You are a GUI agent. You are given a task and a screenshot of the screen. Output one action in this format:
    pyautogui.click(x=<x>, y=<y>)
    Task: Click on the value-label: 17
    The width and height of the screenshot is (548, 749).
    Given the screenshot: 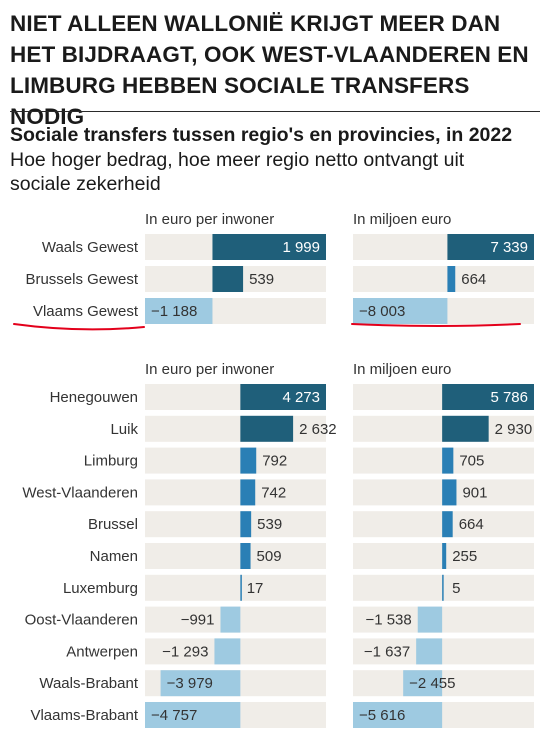 What is the action you would take?
    pyautogui.click(x=255, y=588)
    